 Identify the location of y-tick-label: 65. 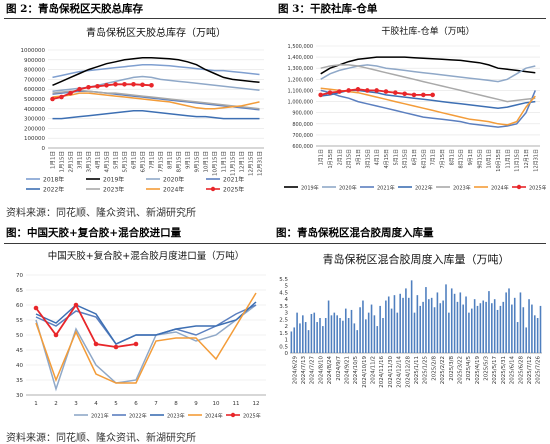
(19, 291).